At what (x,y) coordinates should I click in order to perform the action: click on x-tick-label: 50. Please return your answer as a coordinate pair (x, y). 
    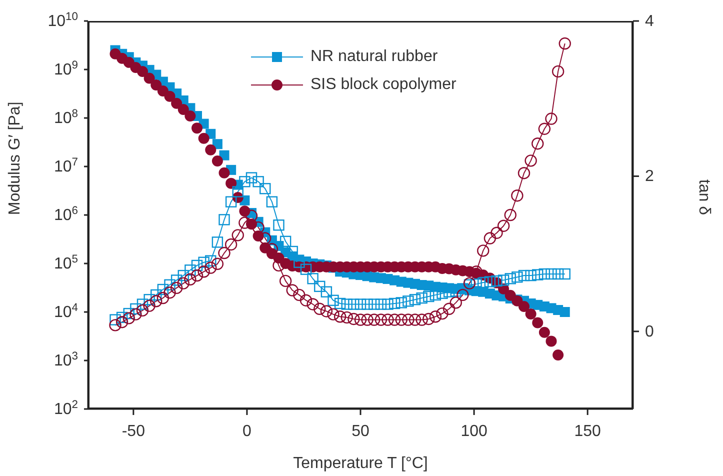
    Looking at the image, I should click on (361, 431).